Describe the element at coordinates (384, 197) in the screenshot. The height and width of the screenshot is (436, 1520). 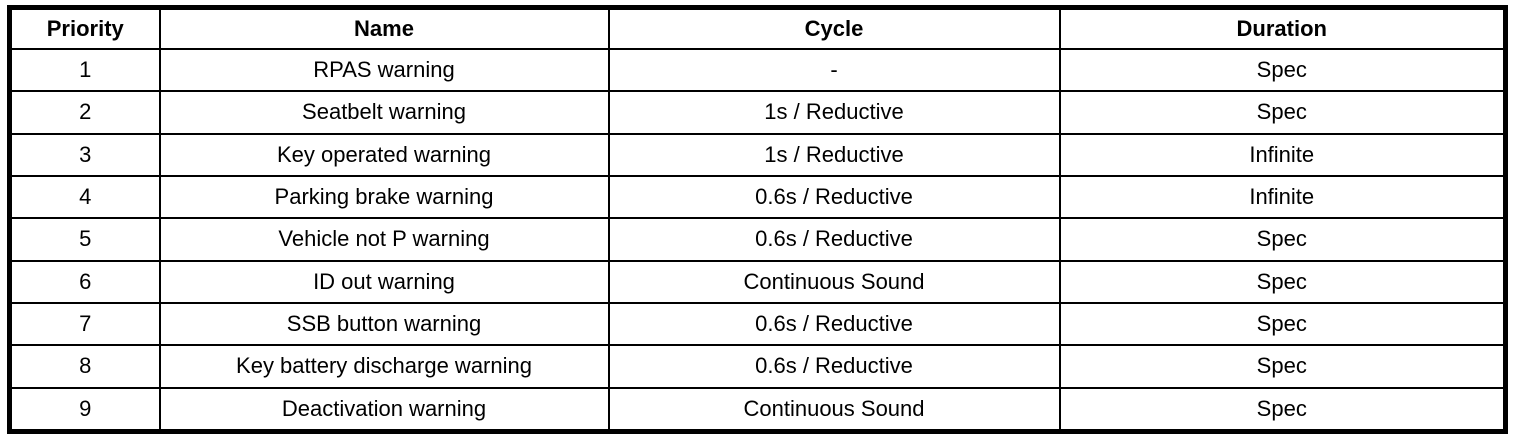
I see `cell-name: Parking brake warning` at that location.